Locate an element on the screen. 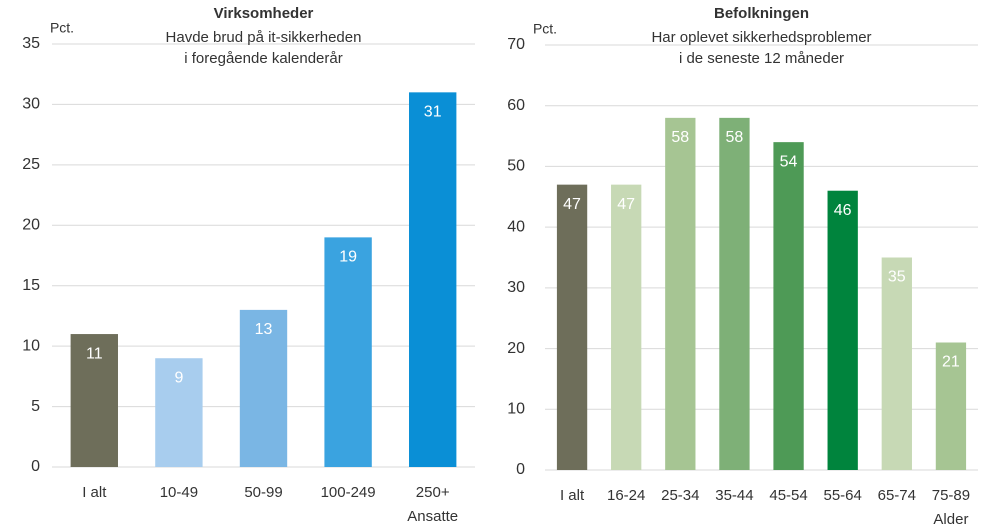 This screenshot has width=982, height=527. value-label: 13 is located at coordinates (264, 329).